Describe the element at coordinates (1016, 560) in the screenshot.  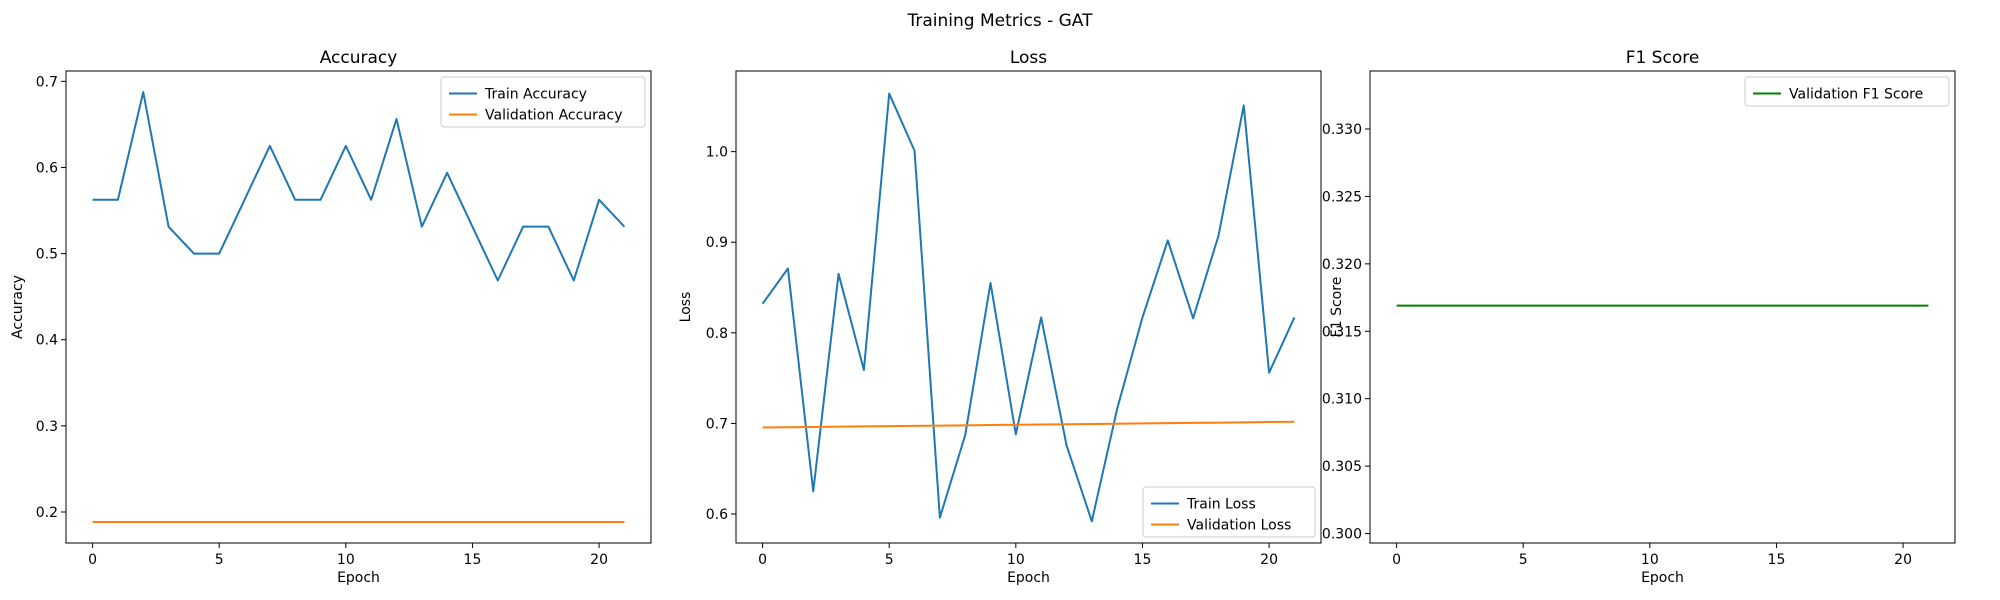
I see `panel-loss-xtick-label: 10` at that location.